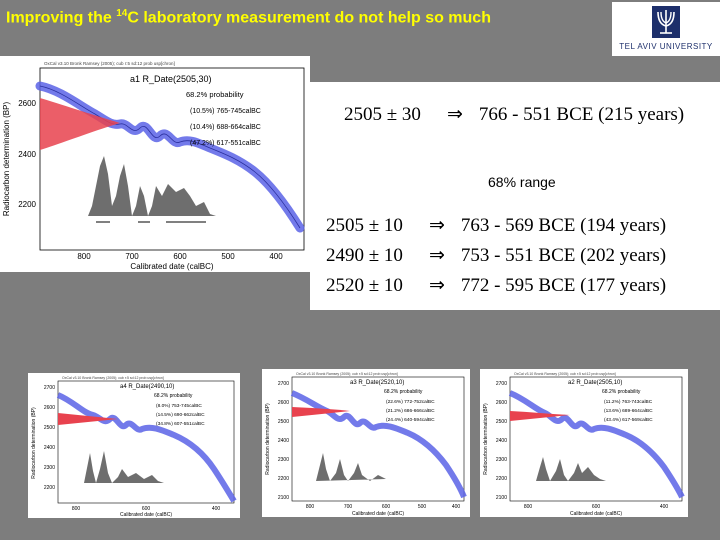 The width and height of the screenshot is (720, 540). I want to click on probability-line: (24.4%) 640-594calBC, so click(410, 420).